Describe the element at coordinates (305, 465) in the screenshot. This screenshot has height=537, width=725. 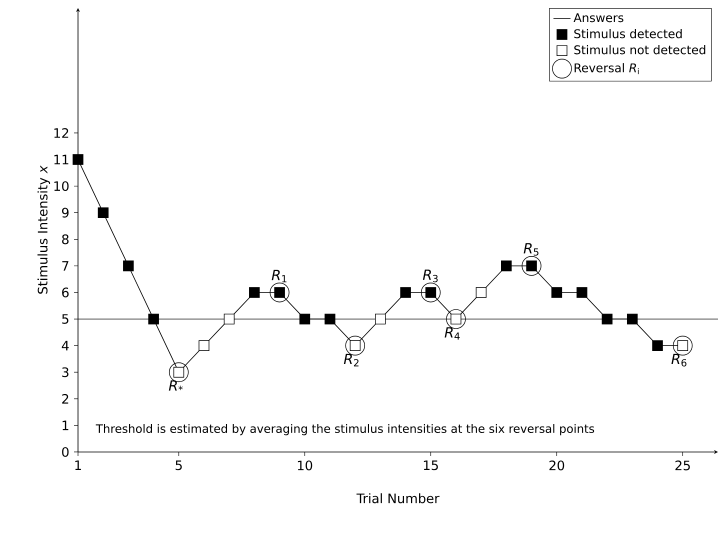
I see `x-tick-label: 10` at that location.